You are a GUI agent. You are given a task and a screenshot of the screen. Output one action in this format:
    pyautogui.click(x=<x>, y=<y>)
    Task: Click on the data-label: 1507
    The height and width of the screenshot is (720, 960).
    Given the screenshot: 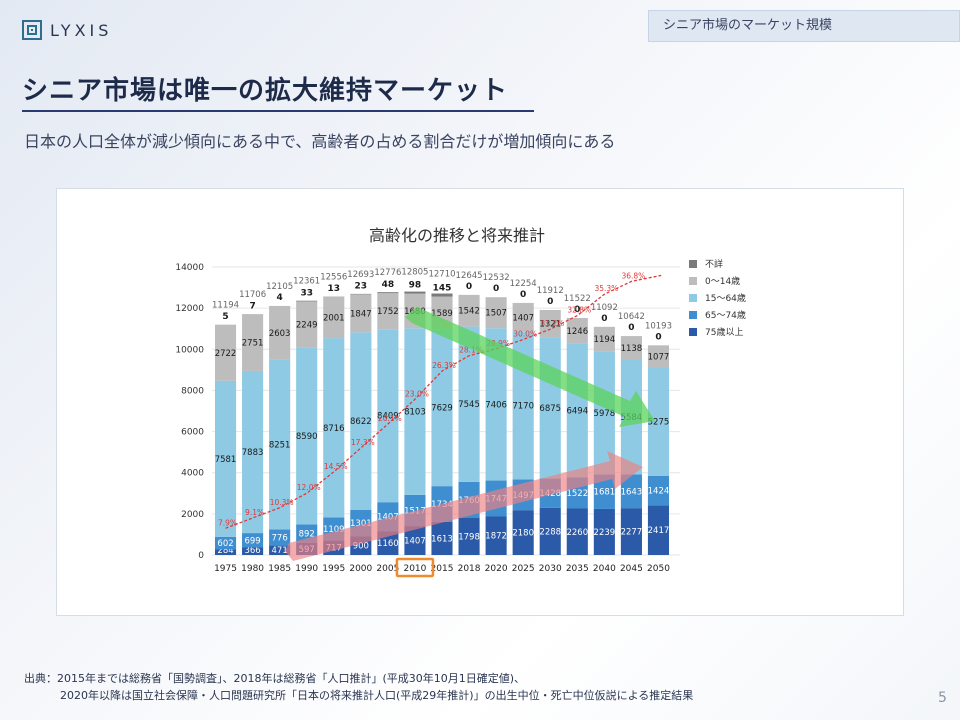 What is the action you would take?
    pyautogui.click(x=496, y=314)
    